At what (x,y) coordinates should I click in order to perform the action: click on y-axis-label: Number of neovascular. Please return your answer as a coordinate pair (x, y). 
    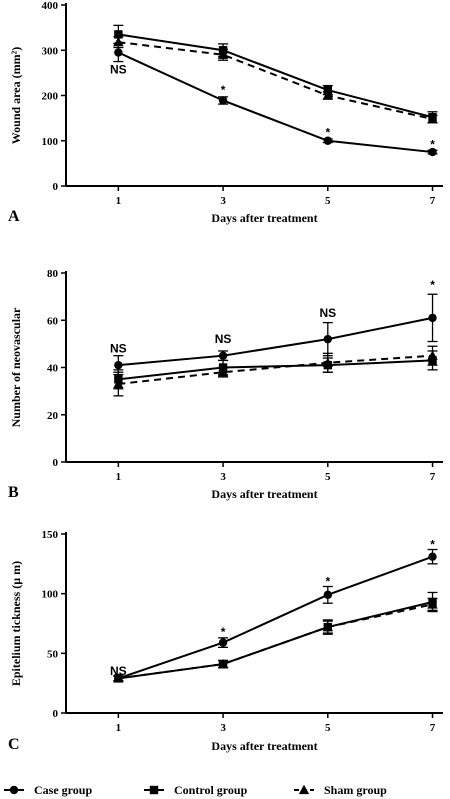
    Looking at the image, I should click on (16, 367).